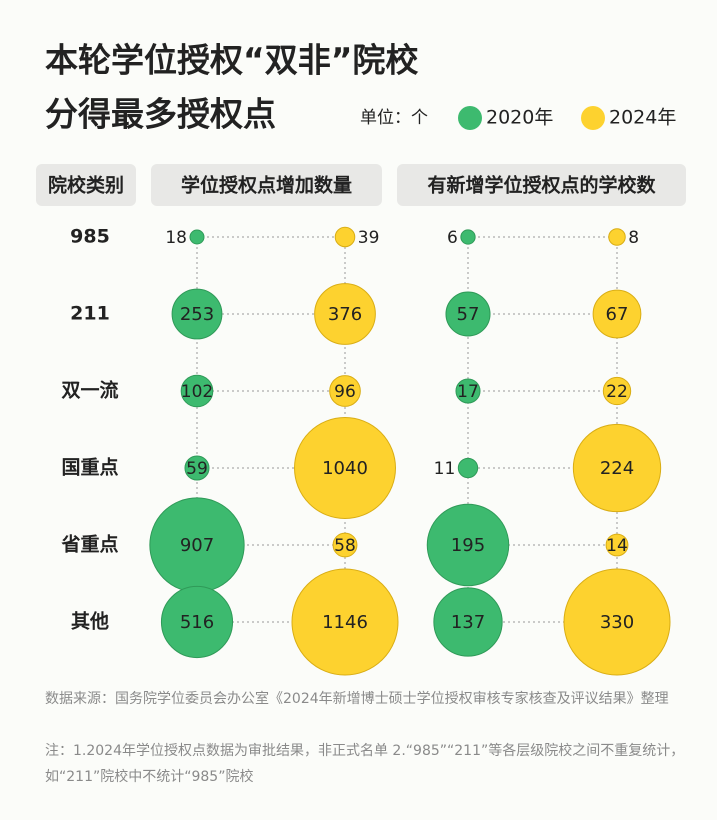  What do you see at coordinates (394, 118) in the screenshot?
I see `unit-label: 单位：个` at bounding box center [394, 118].